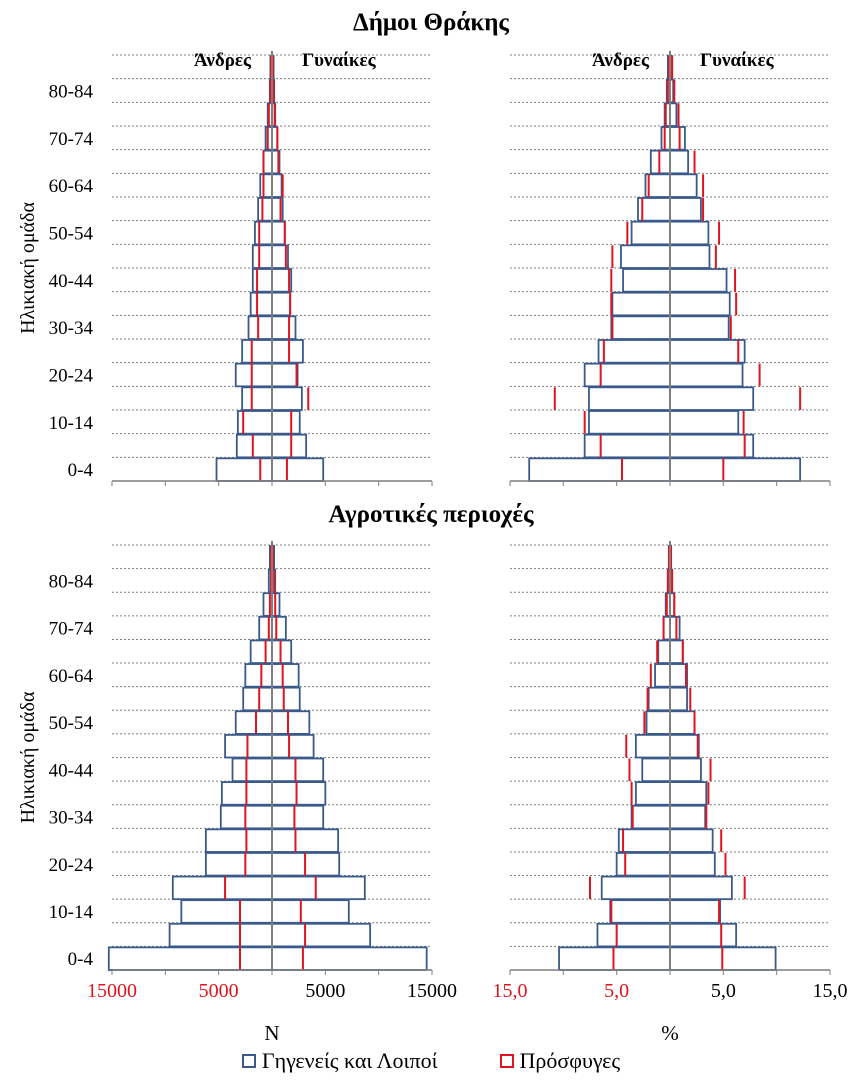 The height and width of the screenshot is (1083, 862). Describe the element at coordinates (71, 770) in the screenshot. I see `panel3-y-tick-label: 40-44` at that location.